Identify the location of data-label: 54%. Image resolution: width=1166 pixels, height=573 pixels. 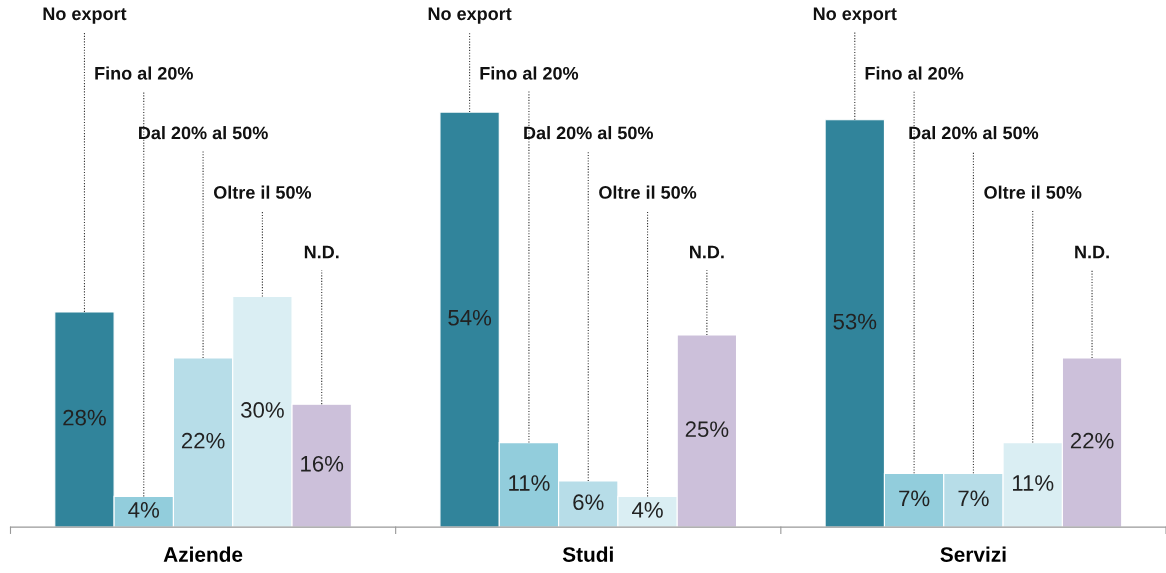
(470, 317).